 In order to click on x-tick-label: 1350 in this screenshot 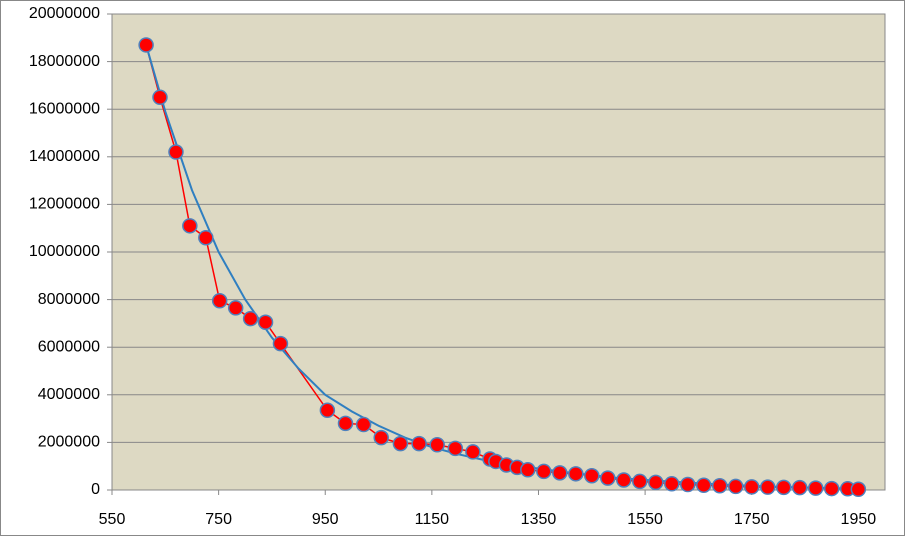, I will do `click(539, 519)`.